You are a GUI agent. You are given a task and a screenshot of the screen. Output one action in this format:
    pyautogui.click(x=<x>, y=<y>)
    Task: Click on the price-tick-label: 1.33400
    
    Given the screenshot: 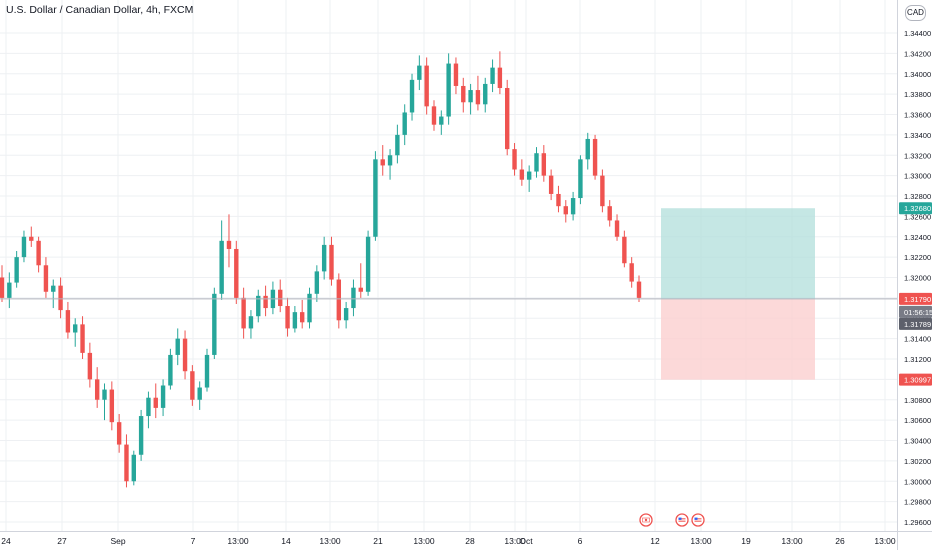 What is the action you would take?
    pyautogui.click(x=917, y=135)
    